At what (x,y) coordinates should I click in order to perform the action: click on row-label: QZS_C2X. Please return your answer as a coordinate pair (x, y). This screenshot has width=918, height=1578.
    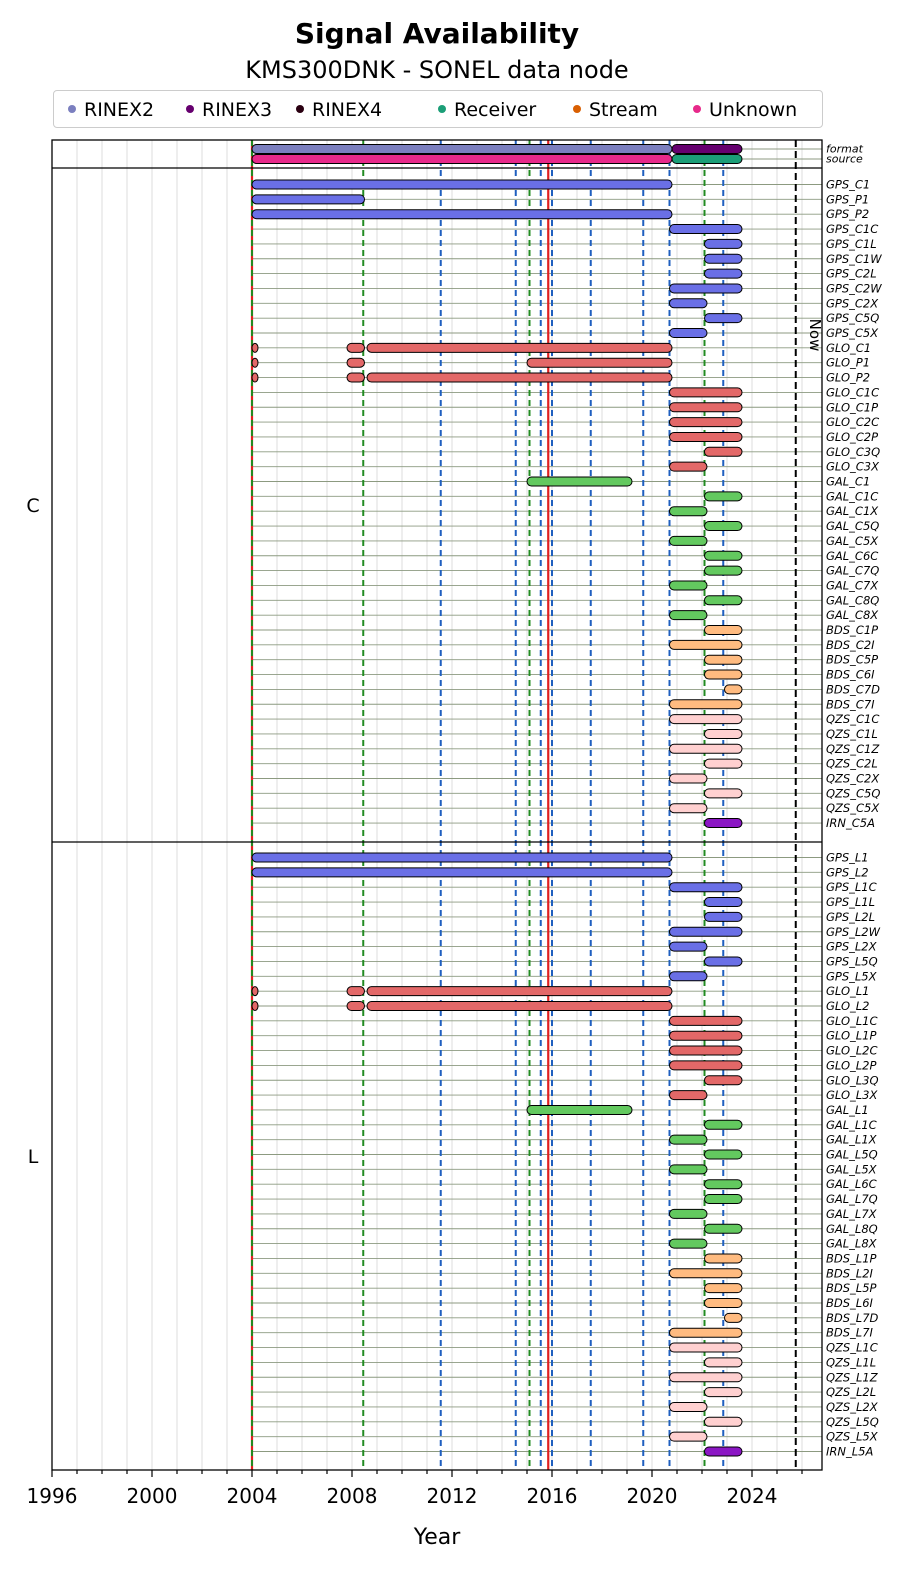
    Looking at the image, I should click on (853, 779).